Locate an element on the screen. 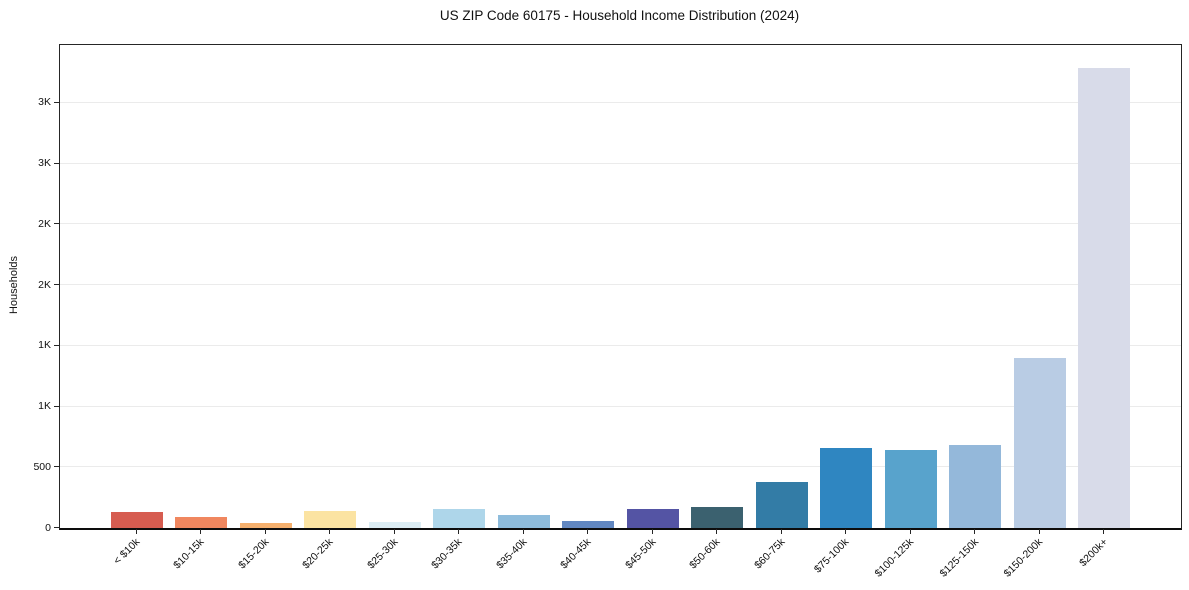 This screenshot has width=1189, height=590. bar-100-125k is located at coordinates (910, 489).